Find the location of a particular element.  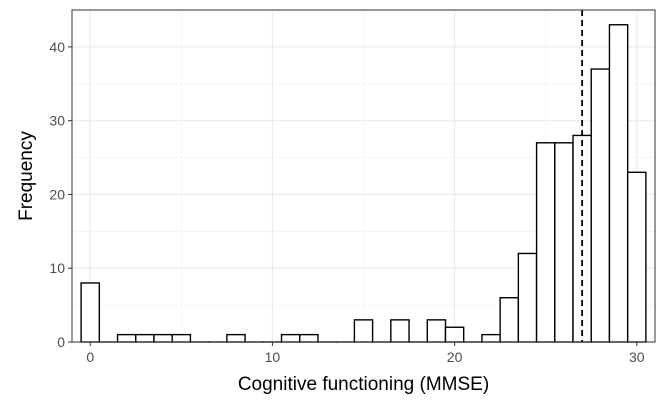

x-axis-title: Cognitive functioning (MMSE) is located at coordinates (363, 384).